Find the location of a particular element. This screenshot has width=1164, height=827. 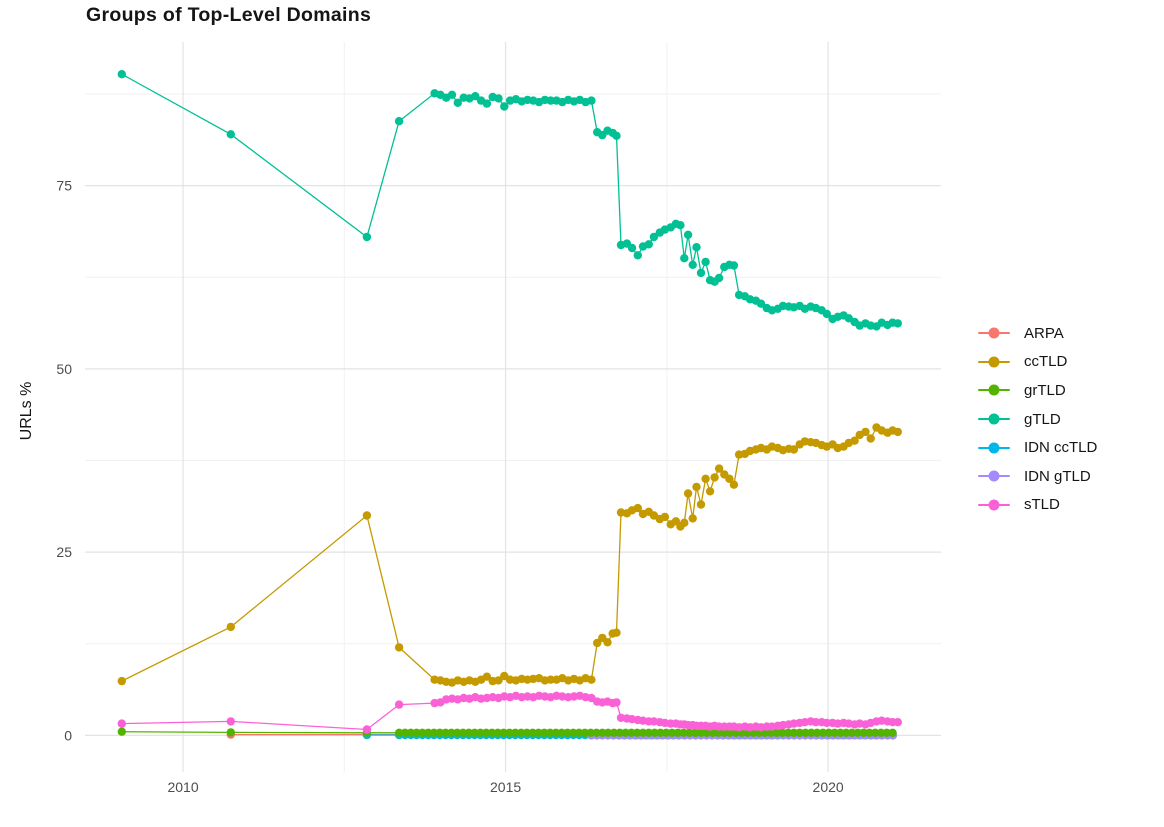

legend-item-arpa: ARPA is located at coordinates (1037, 333).